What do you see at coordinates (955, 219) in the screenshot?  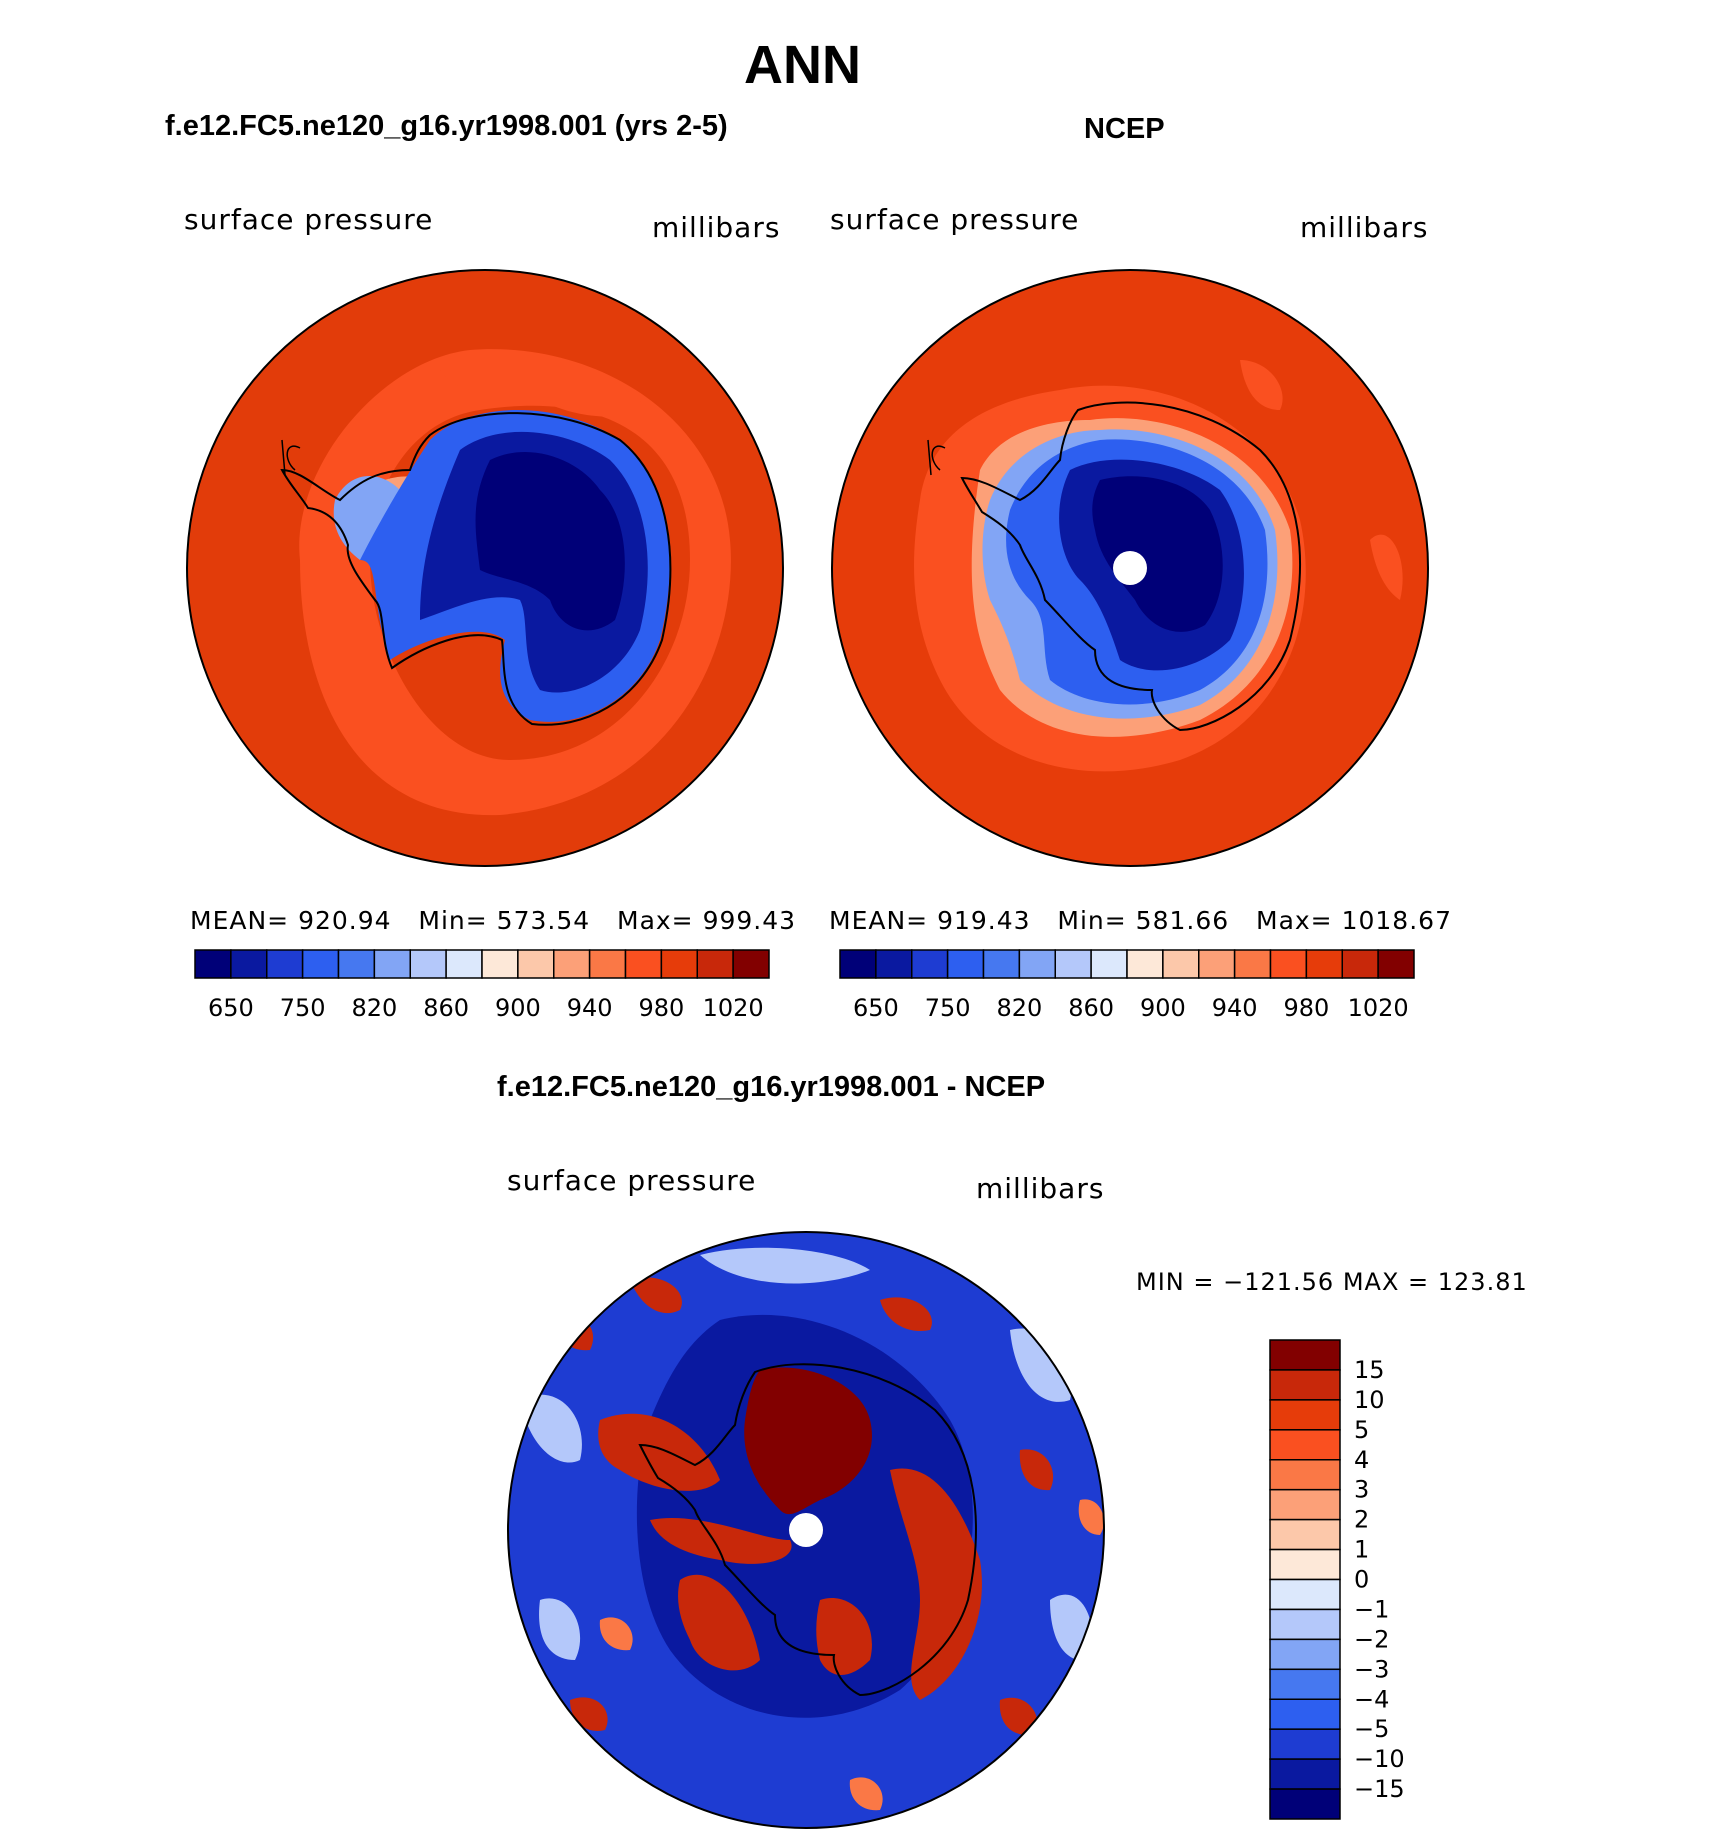 I see `obs-variable-label: surface pressure` at bounding box center [955, 219].